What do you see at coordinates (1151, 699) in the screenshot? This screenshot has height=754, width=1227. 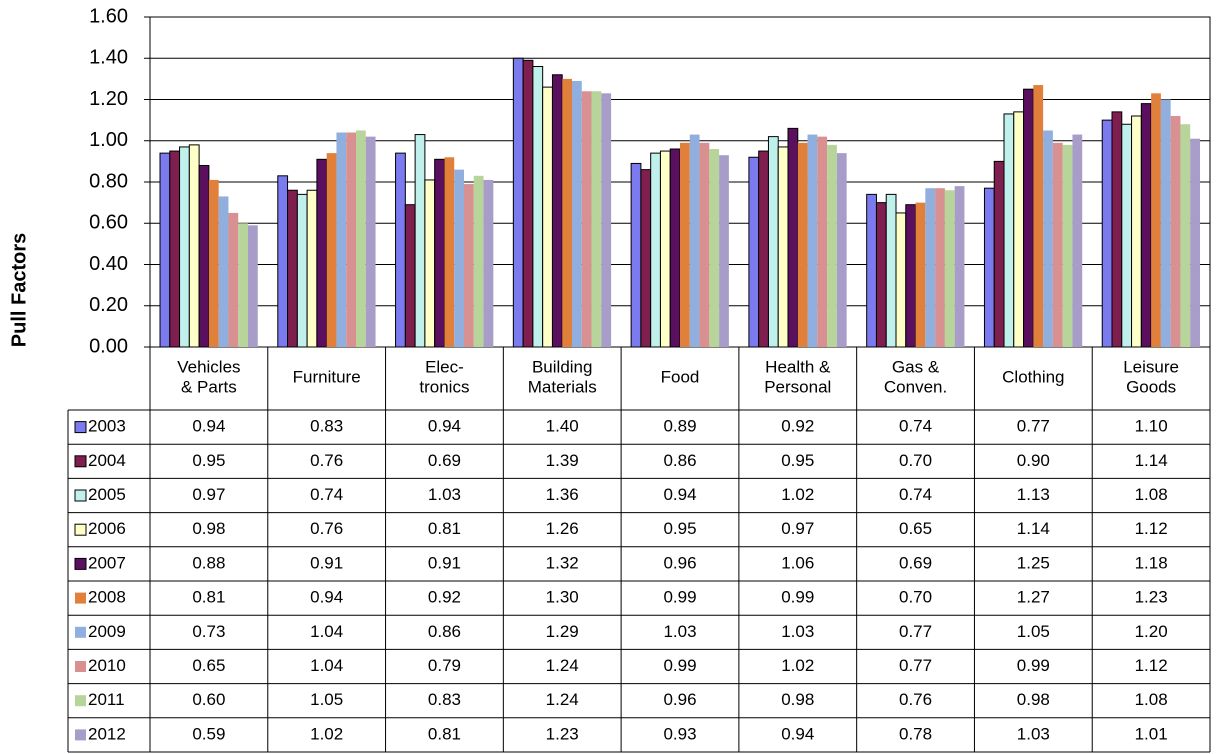 I see `table-value: 1.08` at bounding box center [1151, 699].